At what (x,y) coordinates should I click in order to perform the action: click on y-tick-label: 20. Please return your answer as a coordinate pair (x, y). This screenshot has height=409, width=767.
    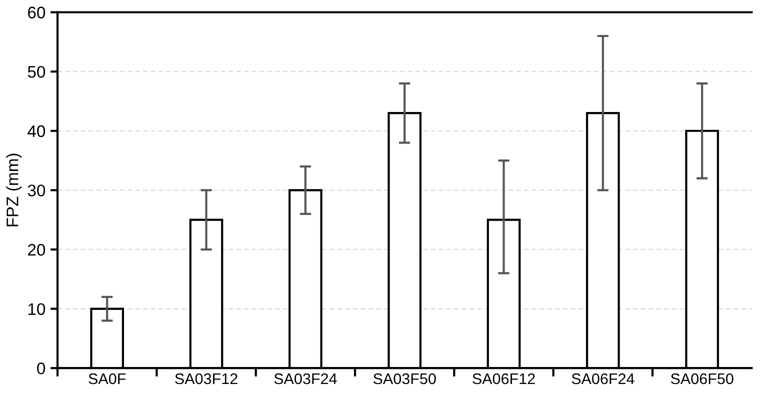
    Looking at the image, I should click on (37, 250).